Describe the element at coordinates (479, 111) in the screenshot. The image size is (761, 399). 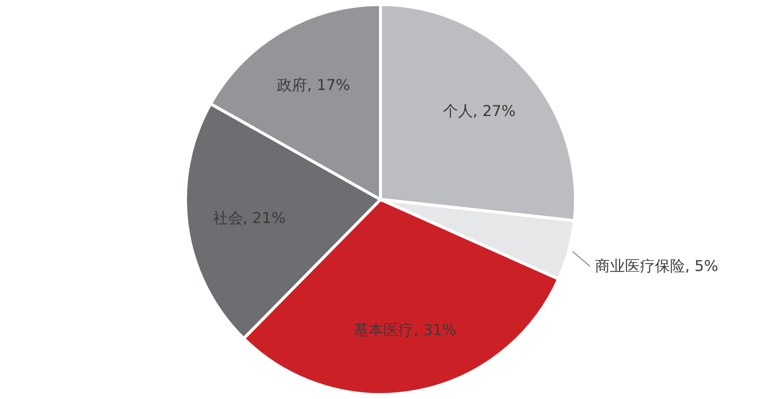
I see `slice-label: 个人, 27%` at that location.